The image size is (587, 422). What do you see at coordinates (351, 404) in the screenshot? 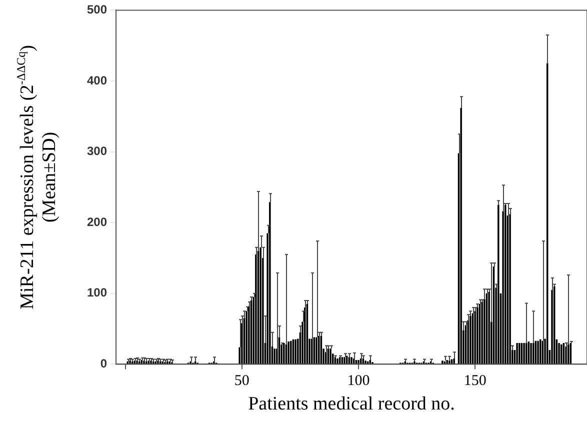
I see `x-axis-title: Patients medical record no.` at bounding box center [351, 404].